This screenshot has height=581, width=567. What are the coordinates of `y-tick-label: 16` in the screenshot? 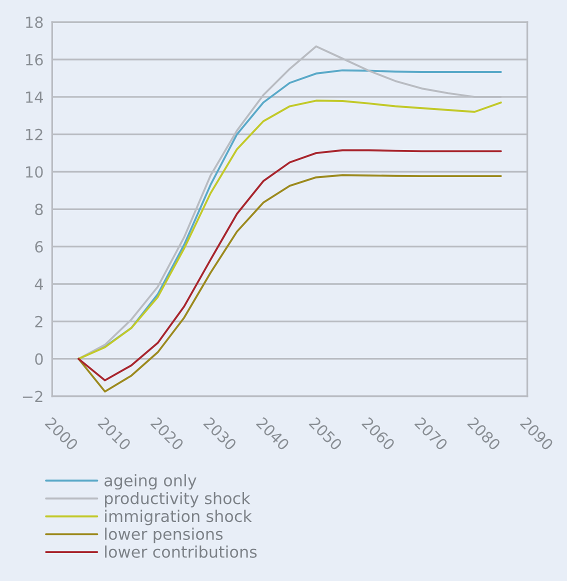 It's located at (34, 60).